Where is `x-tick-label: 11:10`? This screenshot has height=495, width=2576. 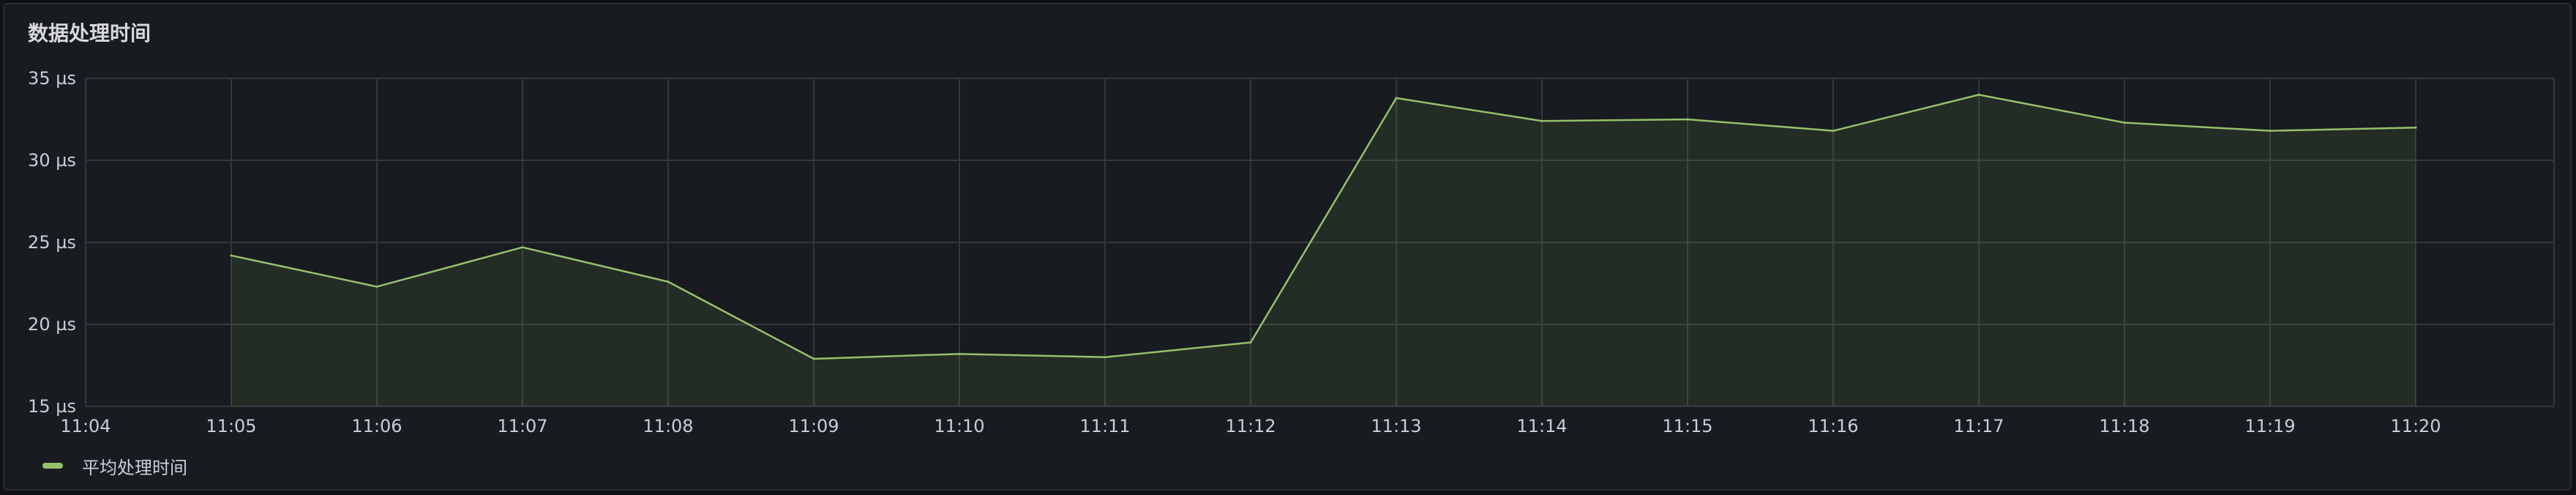
x-tick-label: 11:10 is located at coordinates (959, 426).